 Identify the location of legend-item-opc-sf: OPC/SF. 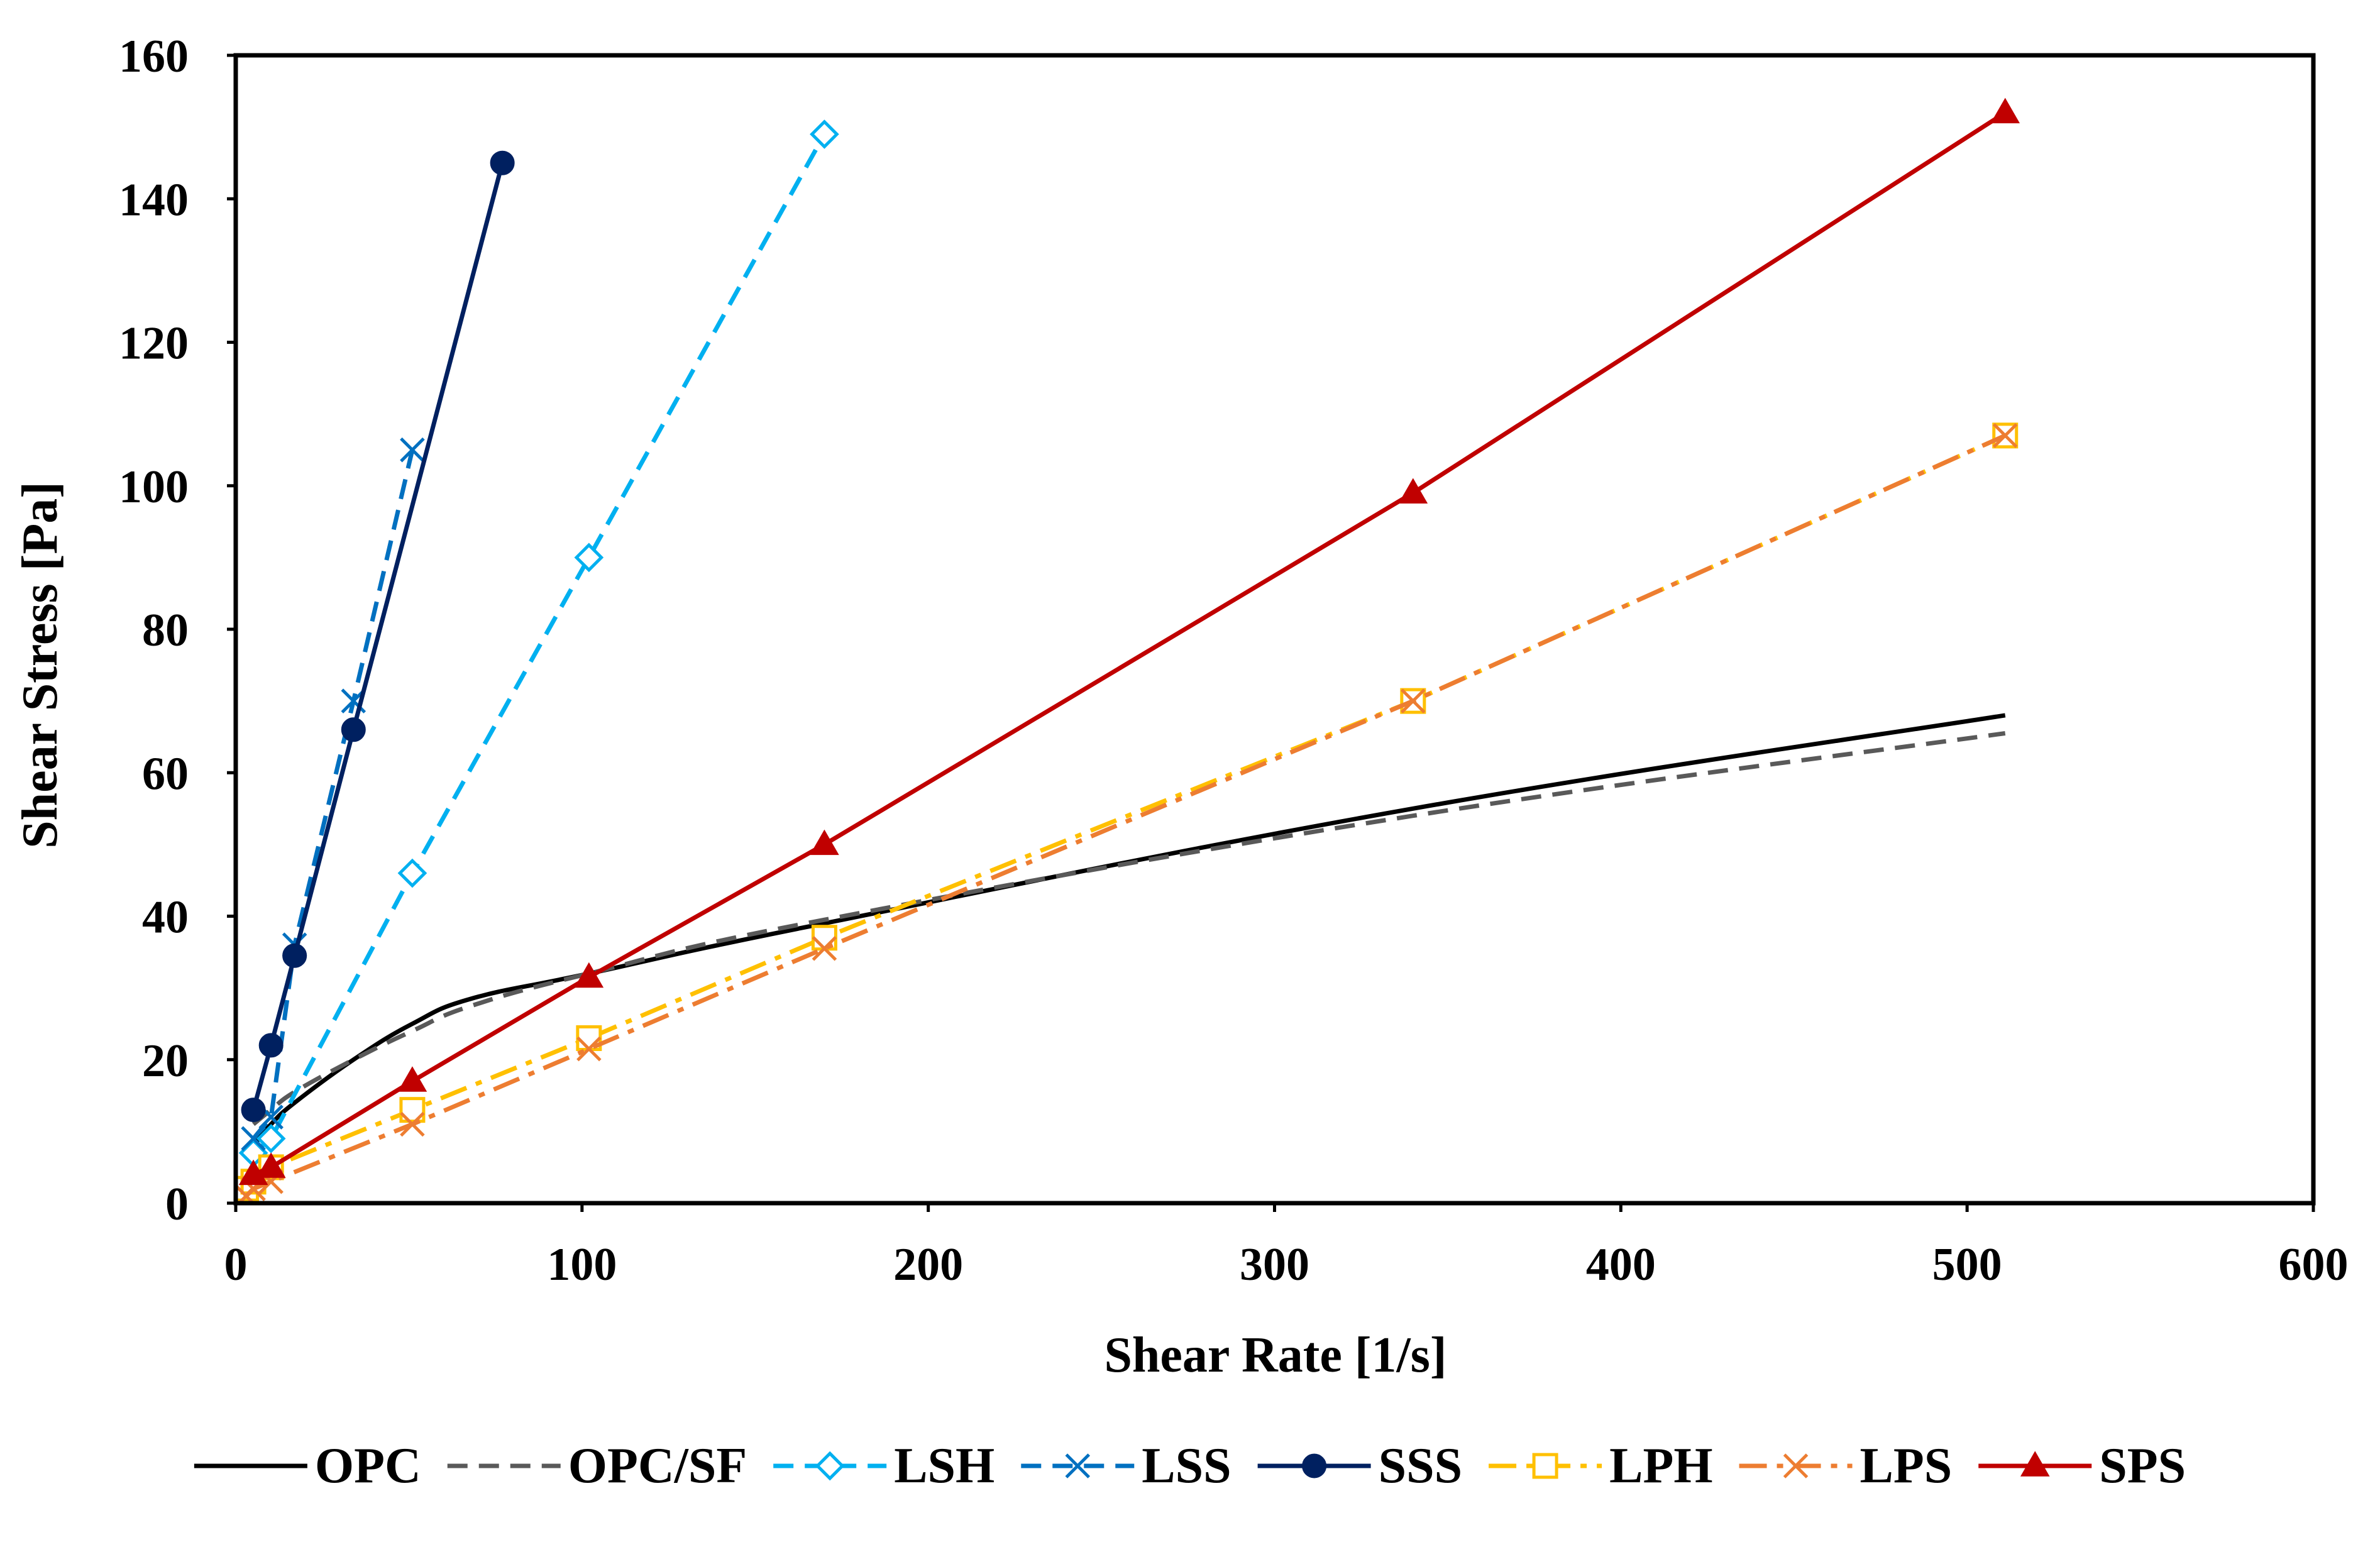
(597, 1466).